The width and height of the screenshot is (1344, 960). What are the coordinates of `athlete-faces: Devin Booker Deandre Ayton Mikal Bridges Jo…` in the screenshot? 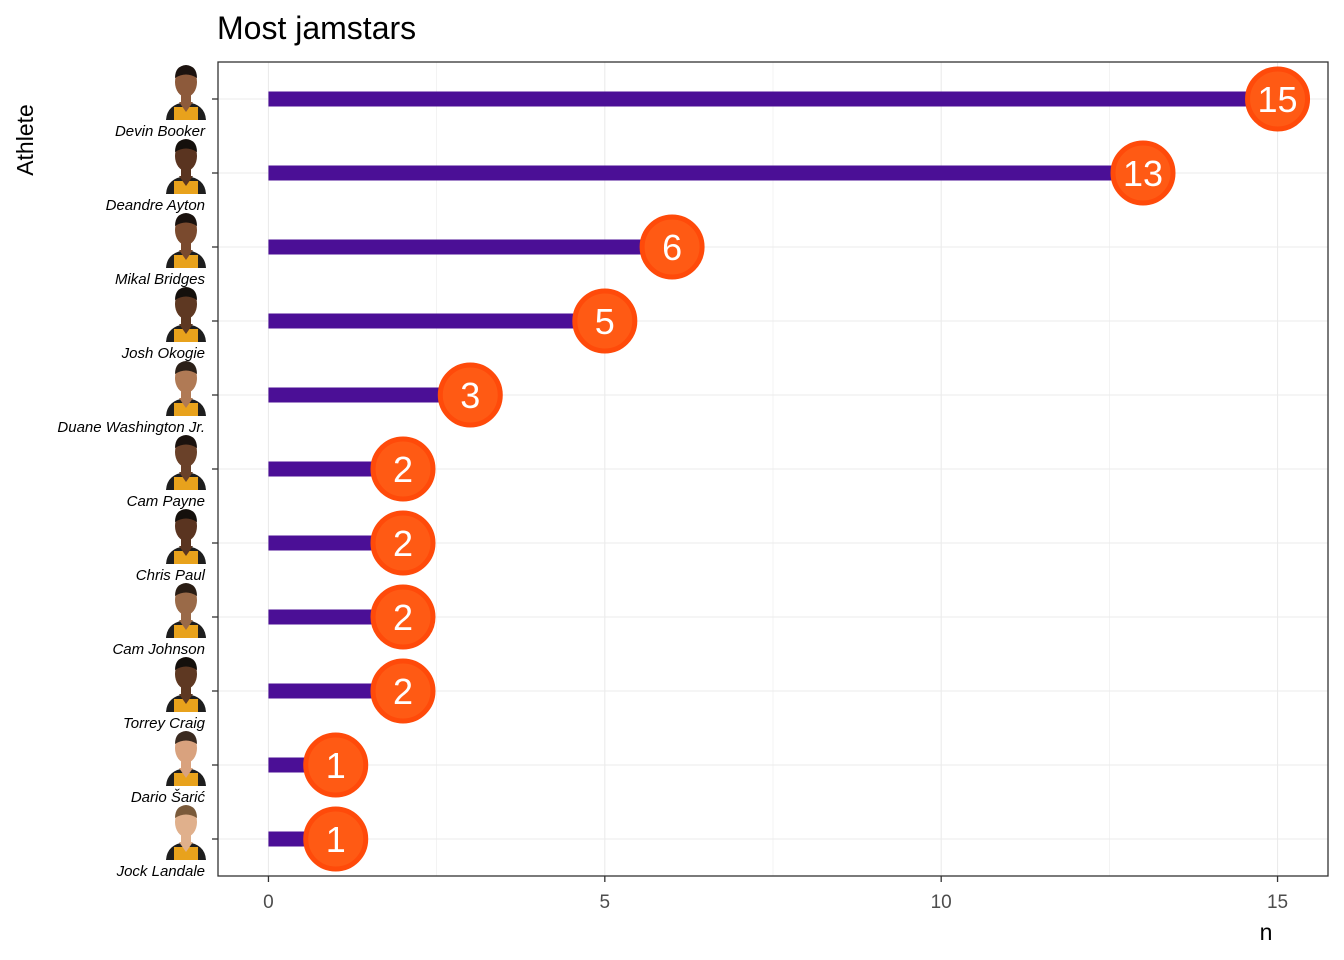 It's located at (131, 472).